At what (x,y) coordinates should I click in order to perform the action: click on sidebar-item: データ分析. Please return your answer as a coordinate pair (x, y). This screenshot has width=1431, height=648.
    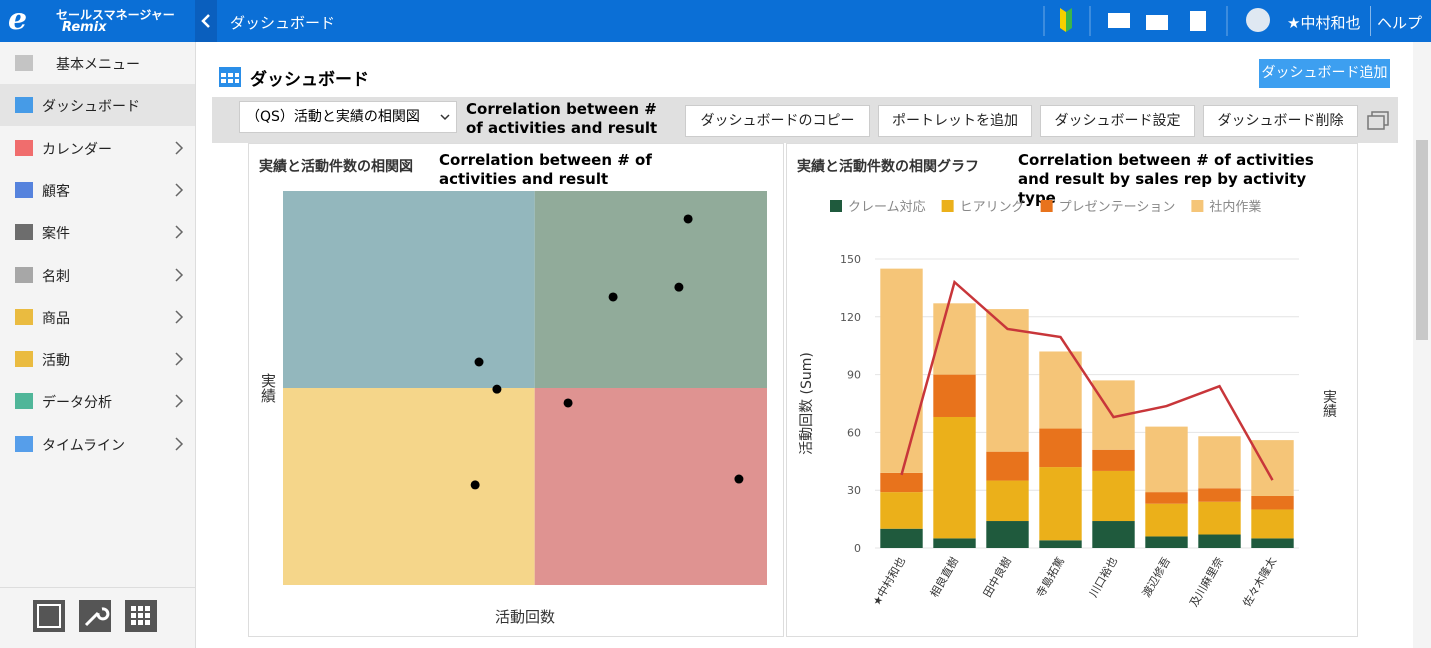
    Looking at the image, I should click on (97, 401).